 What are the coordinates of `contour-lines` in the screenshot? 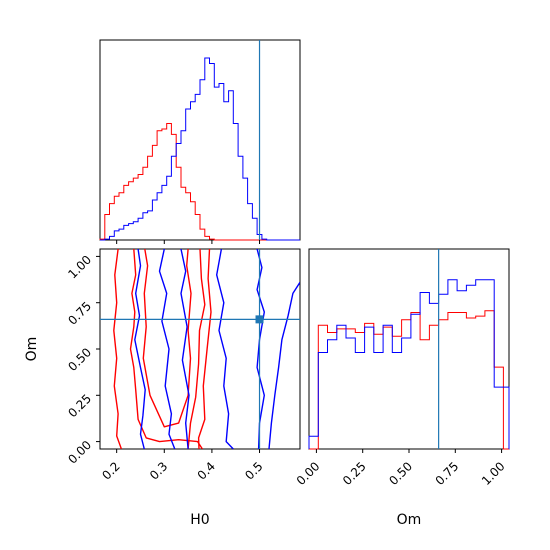 It's located at (206, 349).